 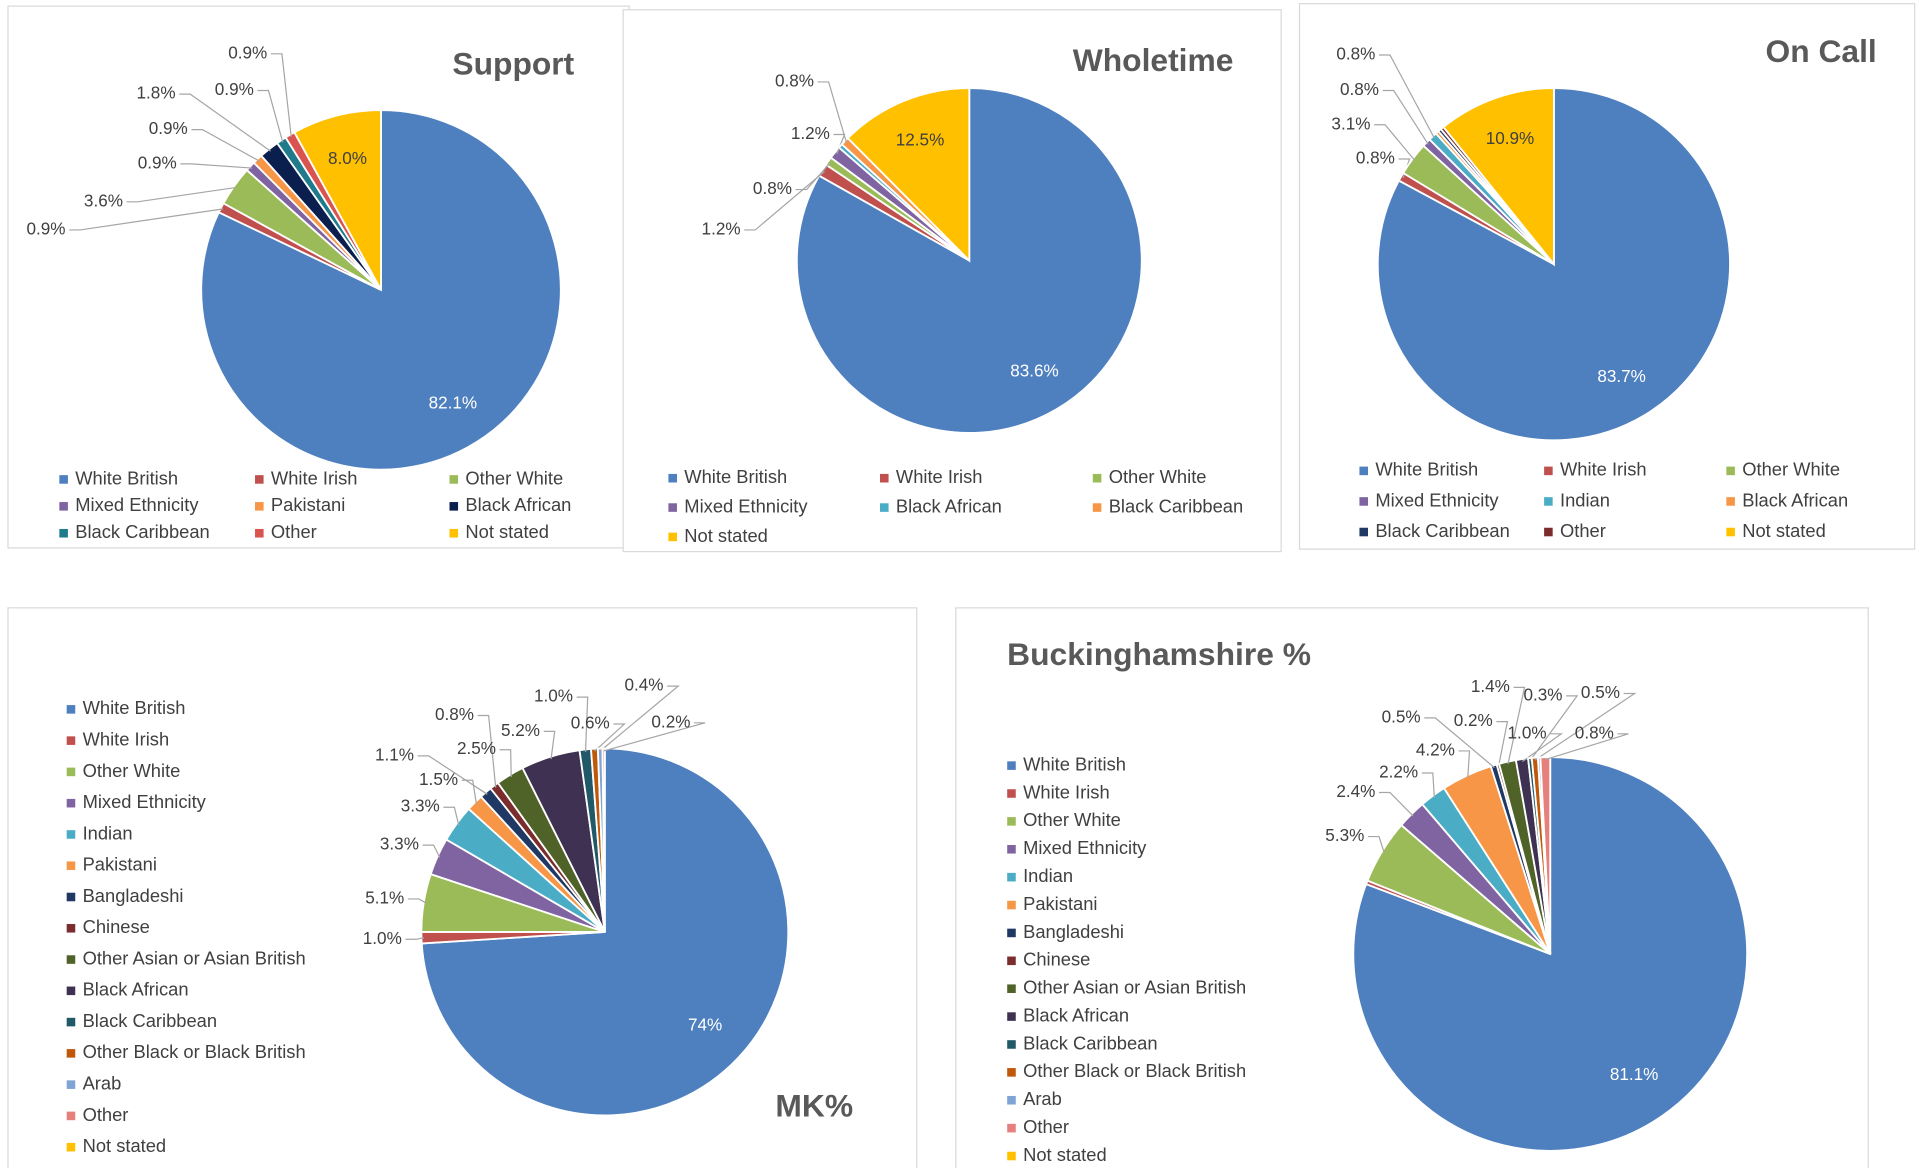 I want to click on data-label: 2.4%, so click(x=1355, y=791).